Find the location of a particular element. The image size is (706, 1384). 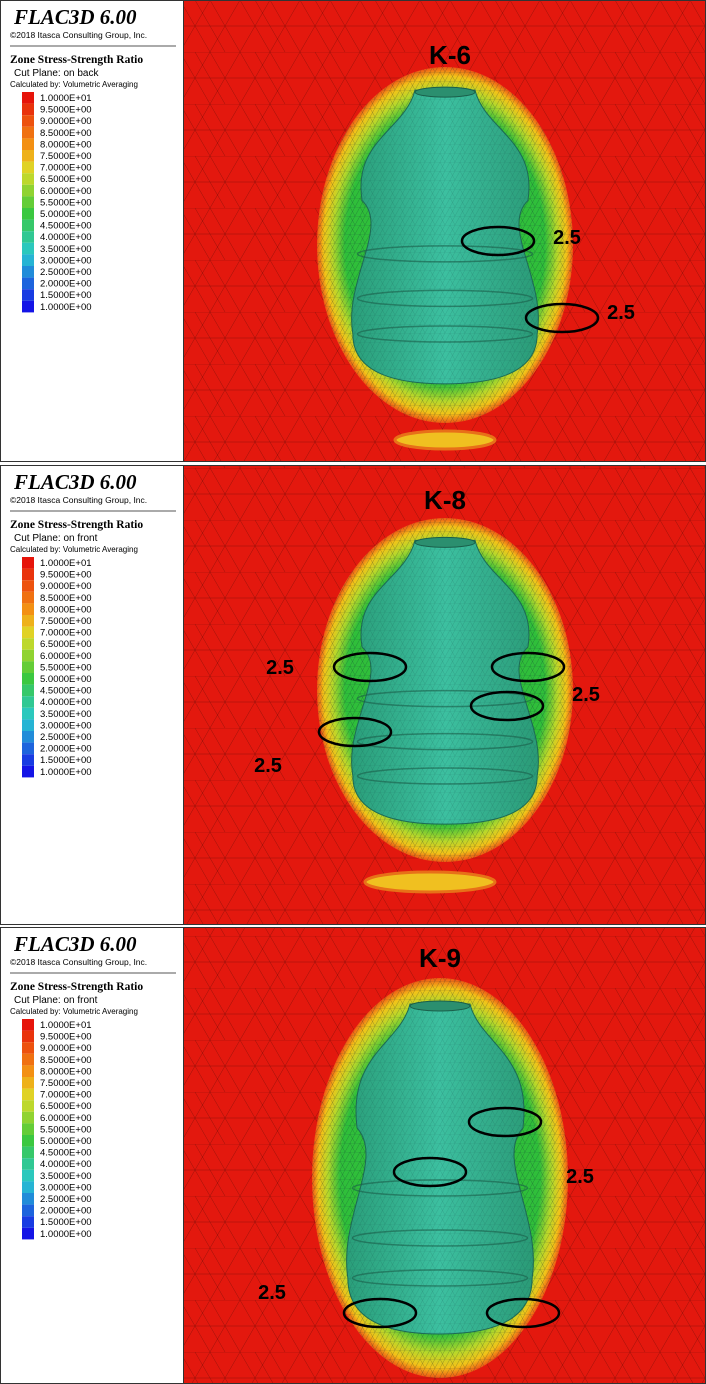

legend-entry: 1.0000E+00 is located at coordinates (66, 772).